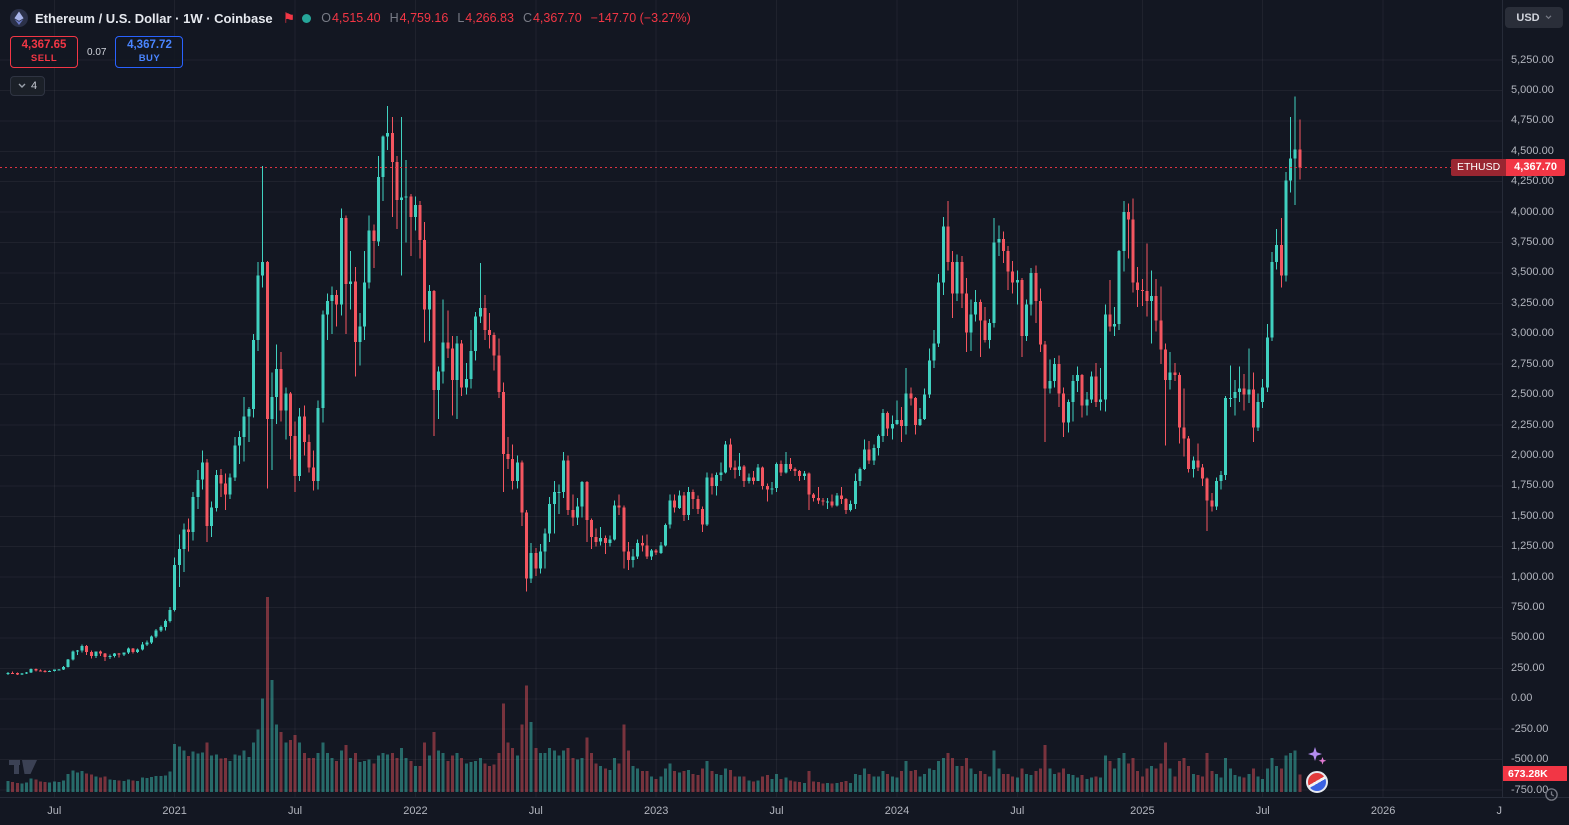  Describe the element at coordinates (1532, 394) in the screenshot. I see `price-axis-label: 2,500.00` at that location.